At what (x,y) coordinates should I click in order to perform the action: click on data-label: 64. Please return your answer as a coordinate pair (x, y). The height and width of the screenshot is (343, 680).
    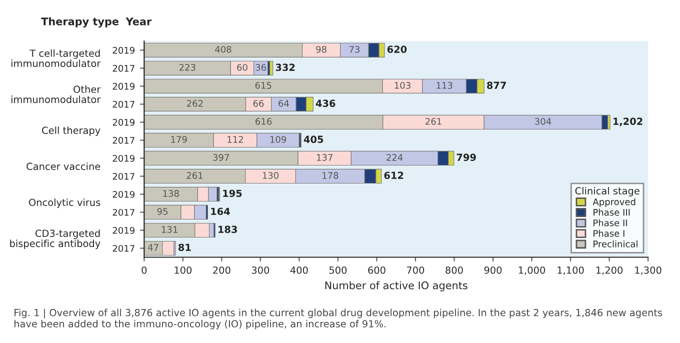
    Looking at the image, I should click on (283, 103).